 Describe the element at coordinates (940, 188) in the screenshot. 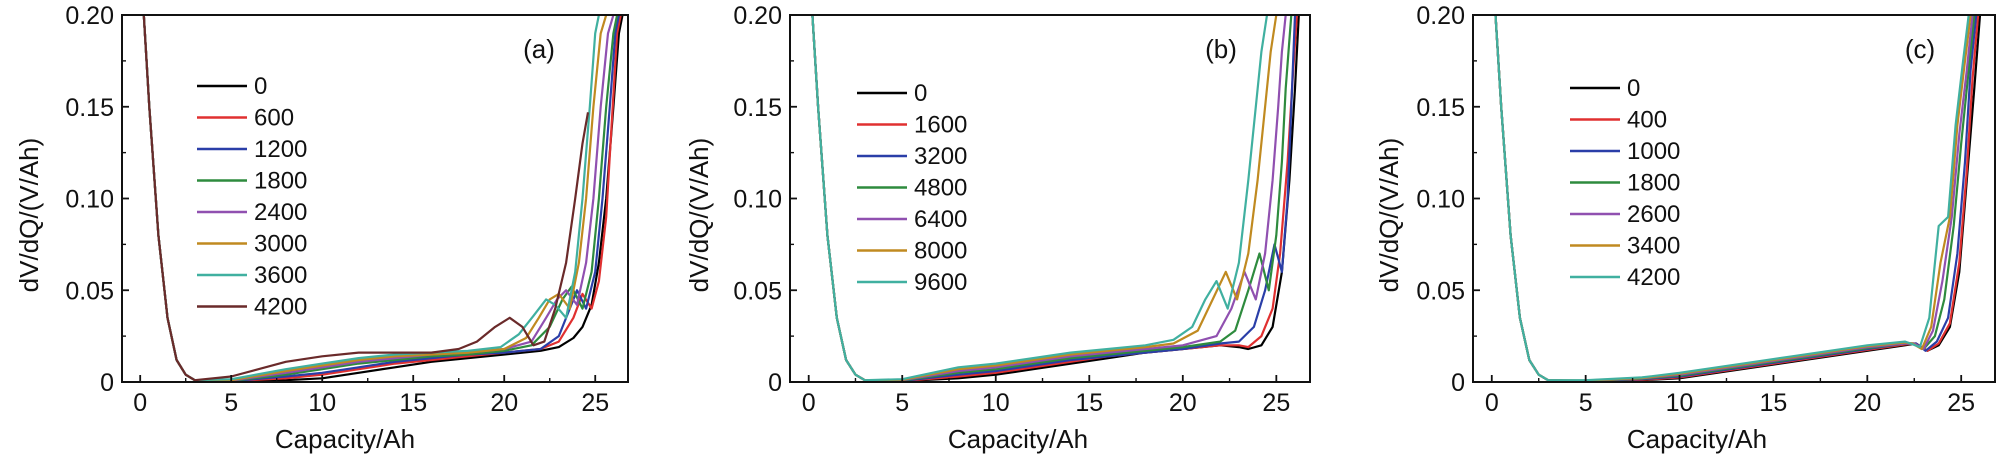

I see `legend-label-4800: 4800` at that location.